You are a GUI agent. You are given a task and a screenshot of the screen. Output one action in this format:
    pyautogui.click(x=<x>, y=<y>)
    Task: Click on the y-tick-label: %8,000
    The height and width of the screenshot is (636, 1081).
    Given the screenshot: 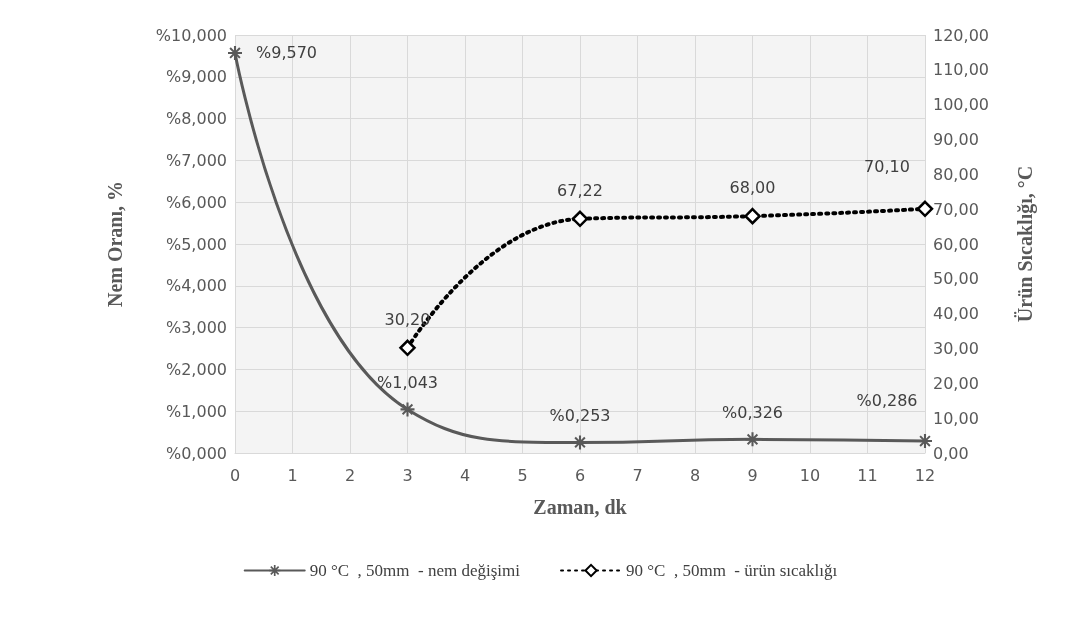 What is the action you would take?
    pyautogui.click(x=196, y=119)
    